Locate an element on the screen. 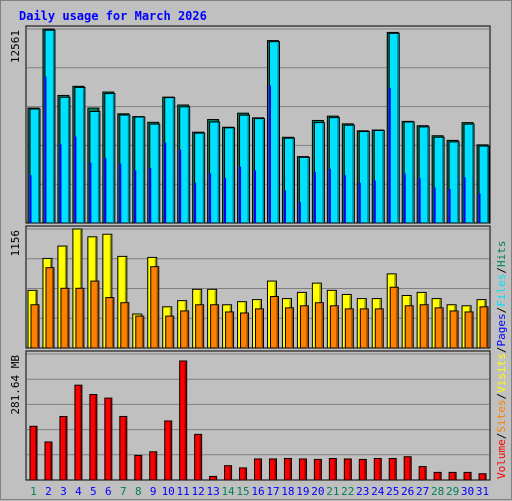 Image resolution: width=512 pixels, height=501 pixels. series-sites is located at coordinates (259, 307).